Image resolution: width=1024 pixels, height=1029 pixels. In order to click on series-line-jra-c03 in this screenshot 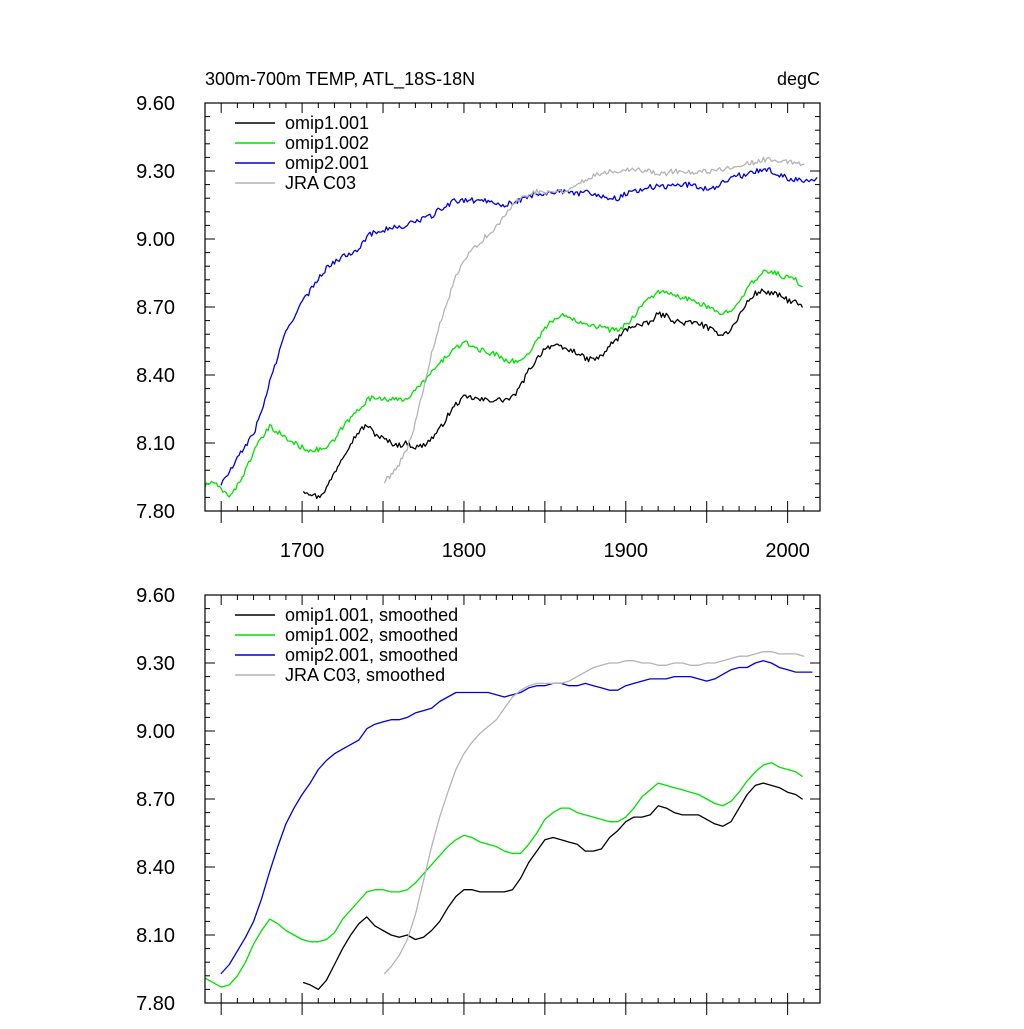, I will do `click(594, 320)`.